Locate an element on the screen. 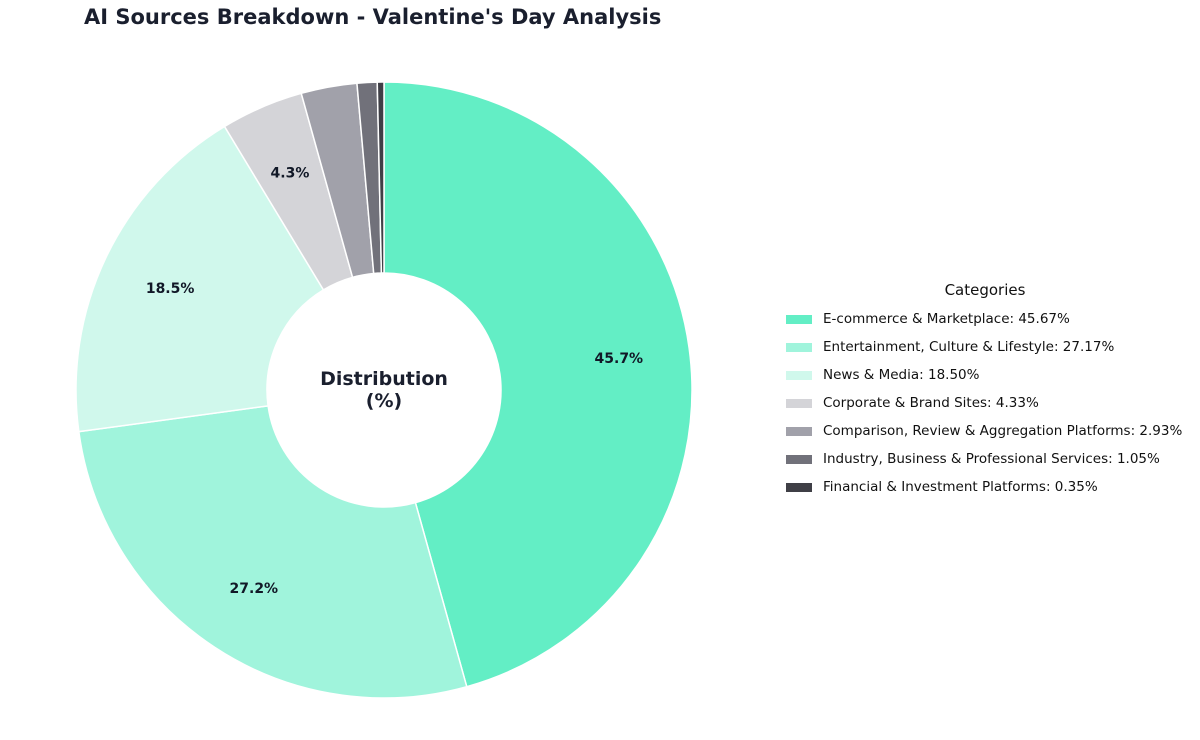  legend-item: E-commerce & Marketplace: 45.67% is located at coordinates (991, 319).